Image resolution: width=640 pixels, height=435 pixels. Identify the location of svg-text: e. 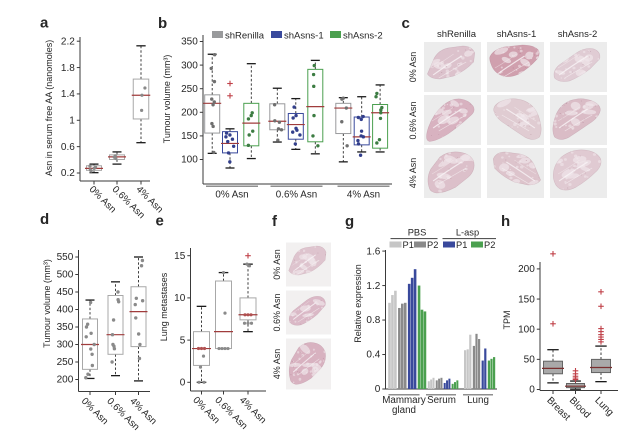
(160, 221).